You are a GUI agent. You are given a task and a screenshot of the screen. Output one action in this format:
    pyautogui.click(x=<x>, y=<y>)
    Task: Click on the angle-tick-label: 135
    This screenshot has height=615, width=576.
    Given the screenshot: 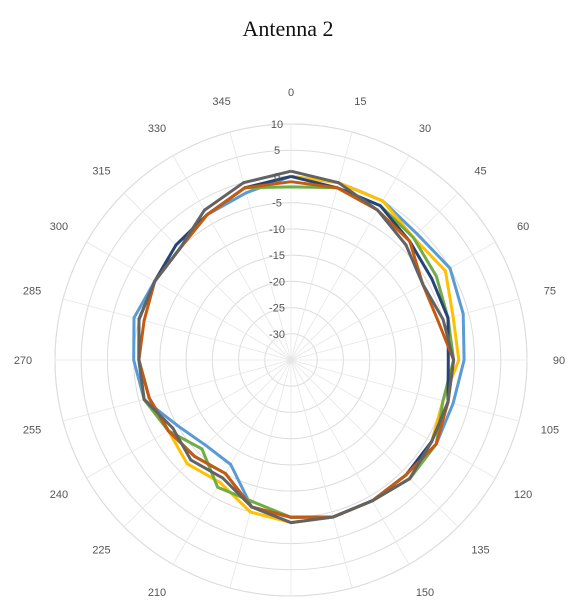 What is the action you would take?
    pyautogui.click(x=480, y=551)
    